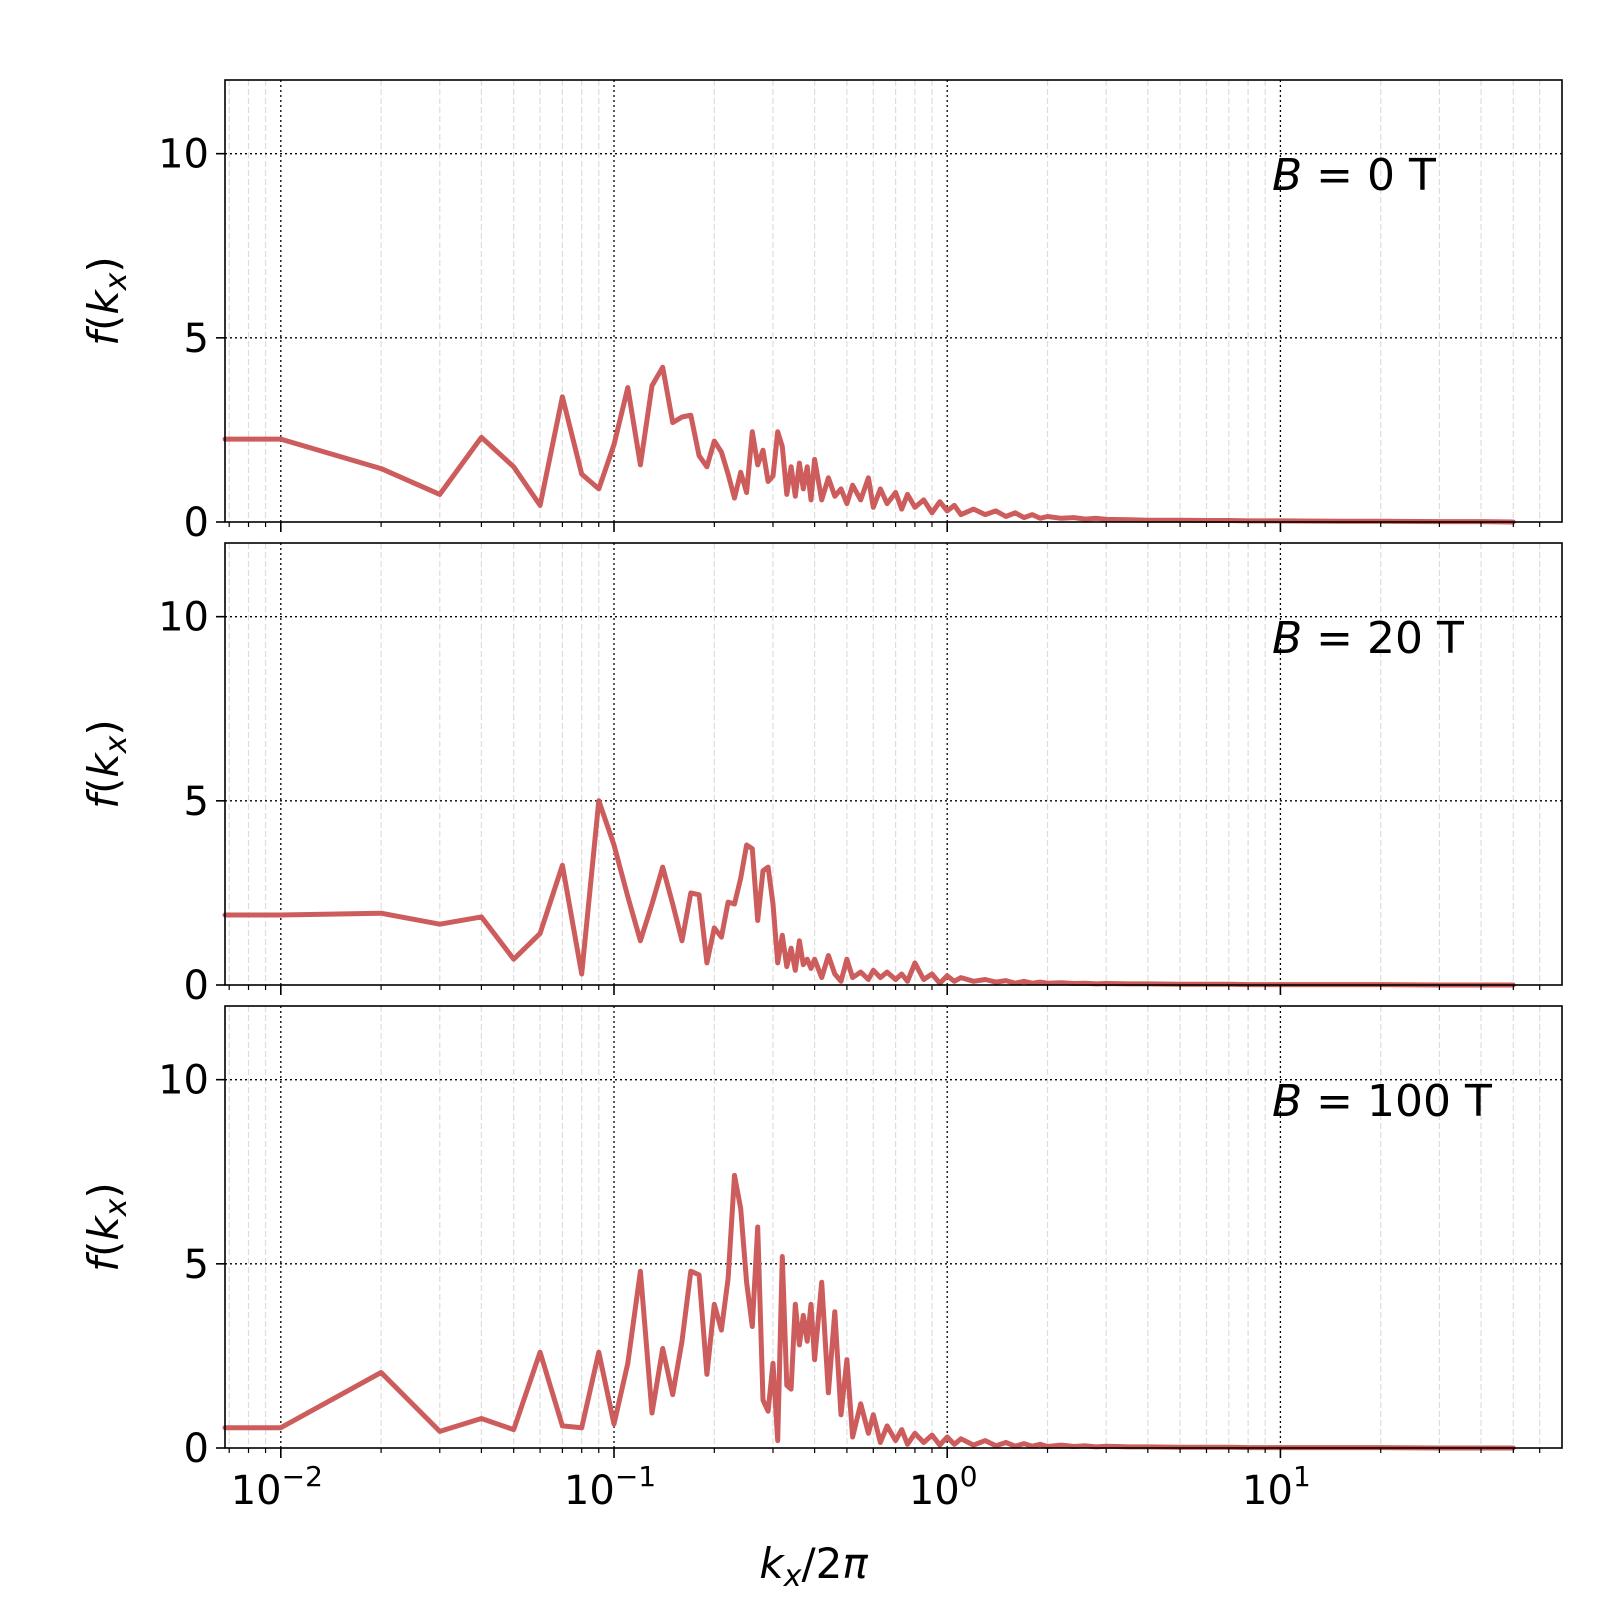  What do you see at coordinates (943, 1487) in the screenshot?
I see `x-tick-label: 10⁰` at bounding box center [943, 1487].